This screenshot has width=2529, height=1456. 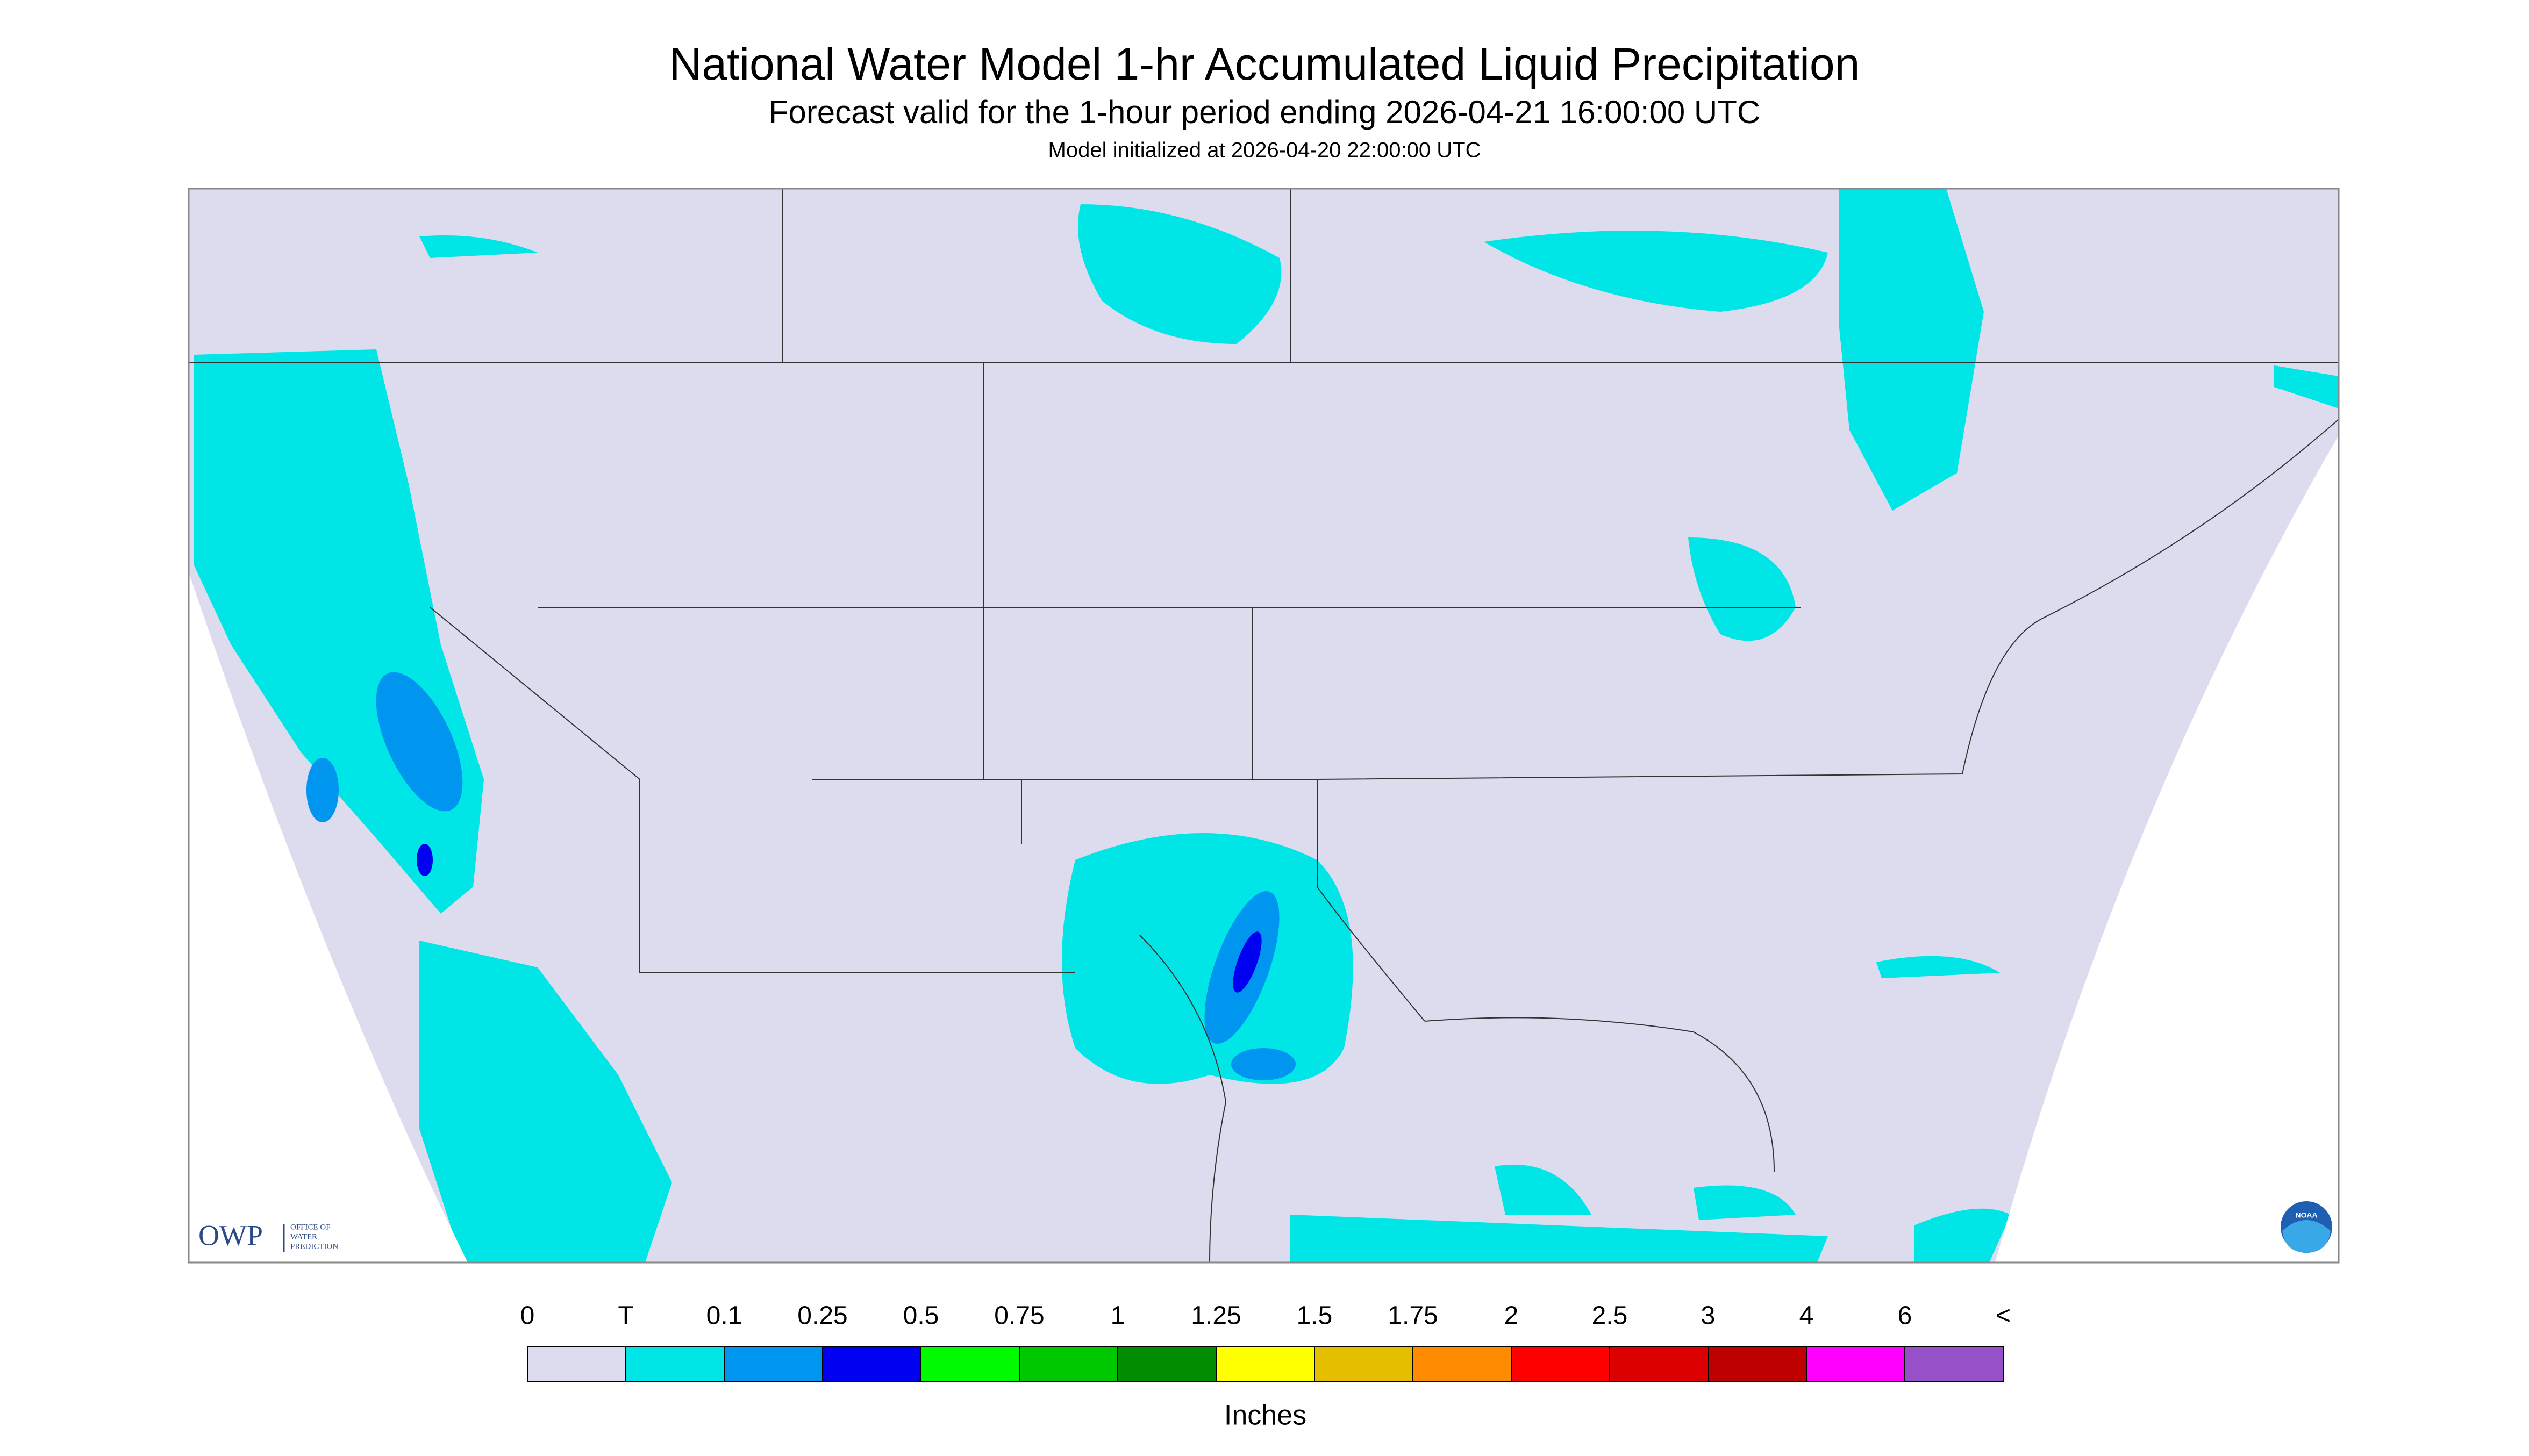 What do you see at coordinates (1216, 1316) in the screenshot?
I see `legend-label: 1.25` at bounding box center [1216, 1316].